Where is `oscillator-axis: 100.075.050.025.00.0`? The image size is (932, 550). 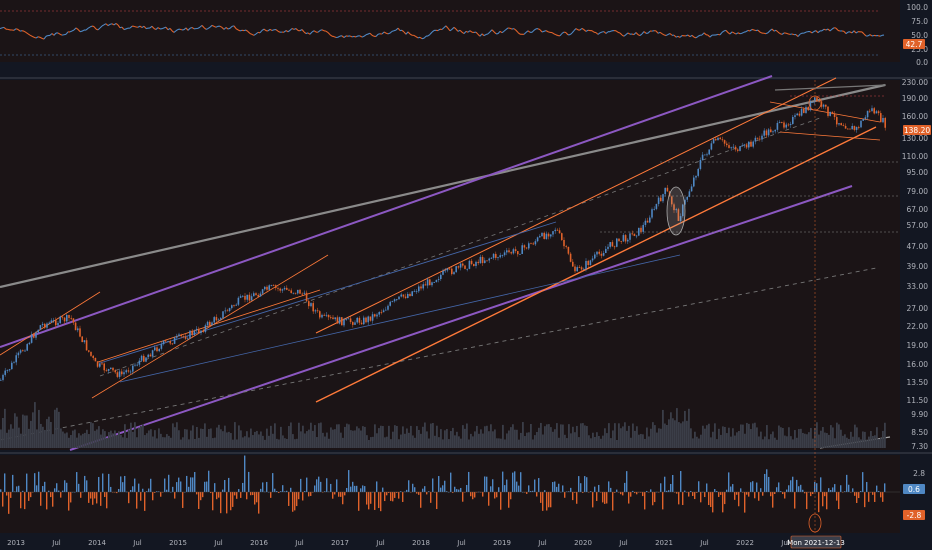
oscillator-axis: 100.075.050.025.00.0 is located at coordinates (918, 35).